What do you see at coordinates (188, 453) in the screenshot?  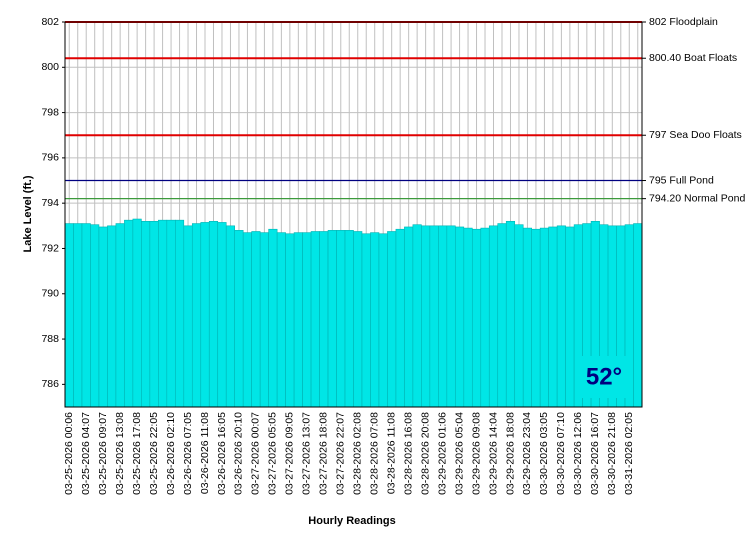 I see `x-tick-label: 03-26-2026 07:05` at bounding box center [188, 453].